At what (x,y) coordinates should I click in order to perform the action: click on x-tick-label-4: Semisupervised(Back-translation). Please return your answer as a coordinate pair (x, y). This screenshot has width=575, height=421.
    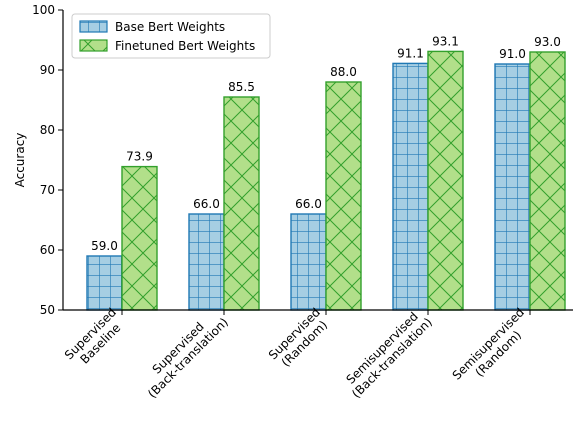
    Looking at the image, I should click on (389, 355).